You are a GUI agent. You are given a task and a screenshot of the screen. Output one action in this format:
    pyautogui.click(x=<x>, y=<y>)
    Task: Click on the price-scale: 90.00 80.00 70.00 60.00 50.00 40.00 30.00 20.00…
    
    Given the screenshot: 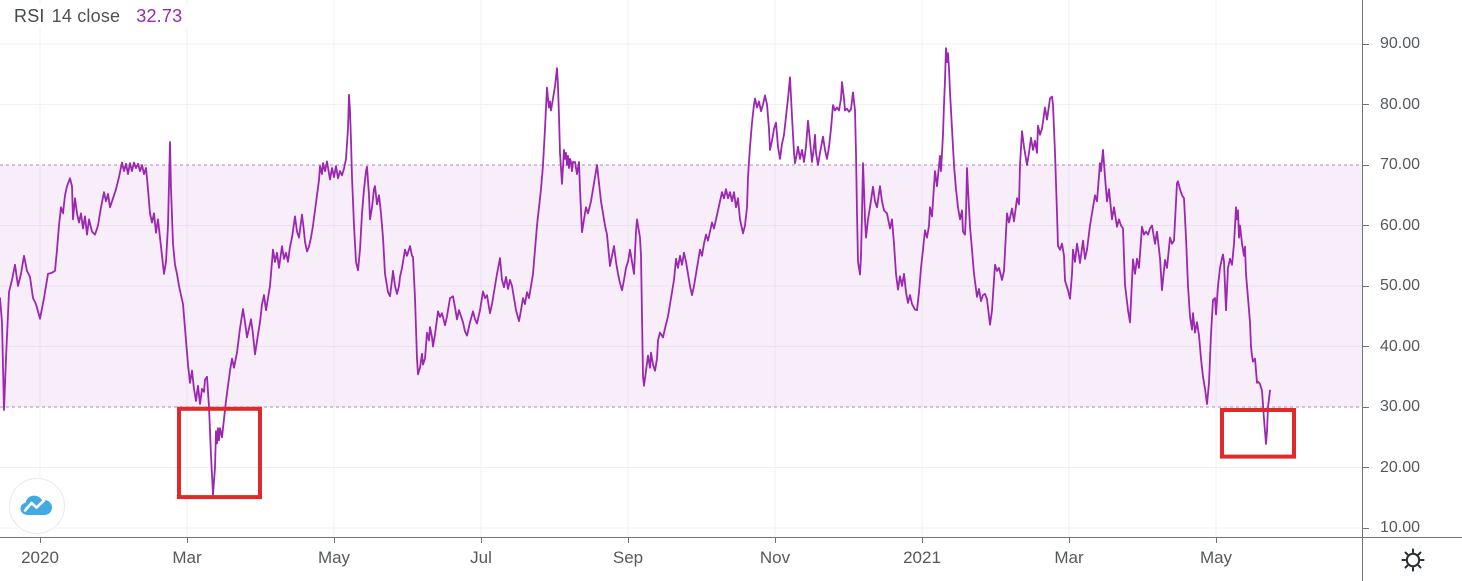 What is the action you would take?
    pyautogui.click(x=1412, y=268)
    